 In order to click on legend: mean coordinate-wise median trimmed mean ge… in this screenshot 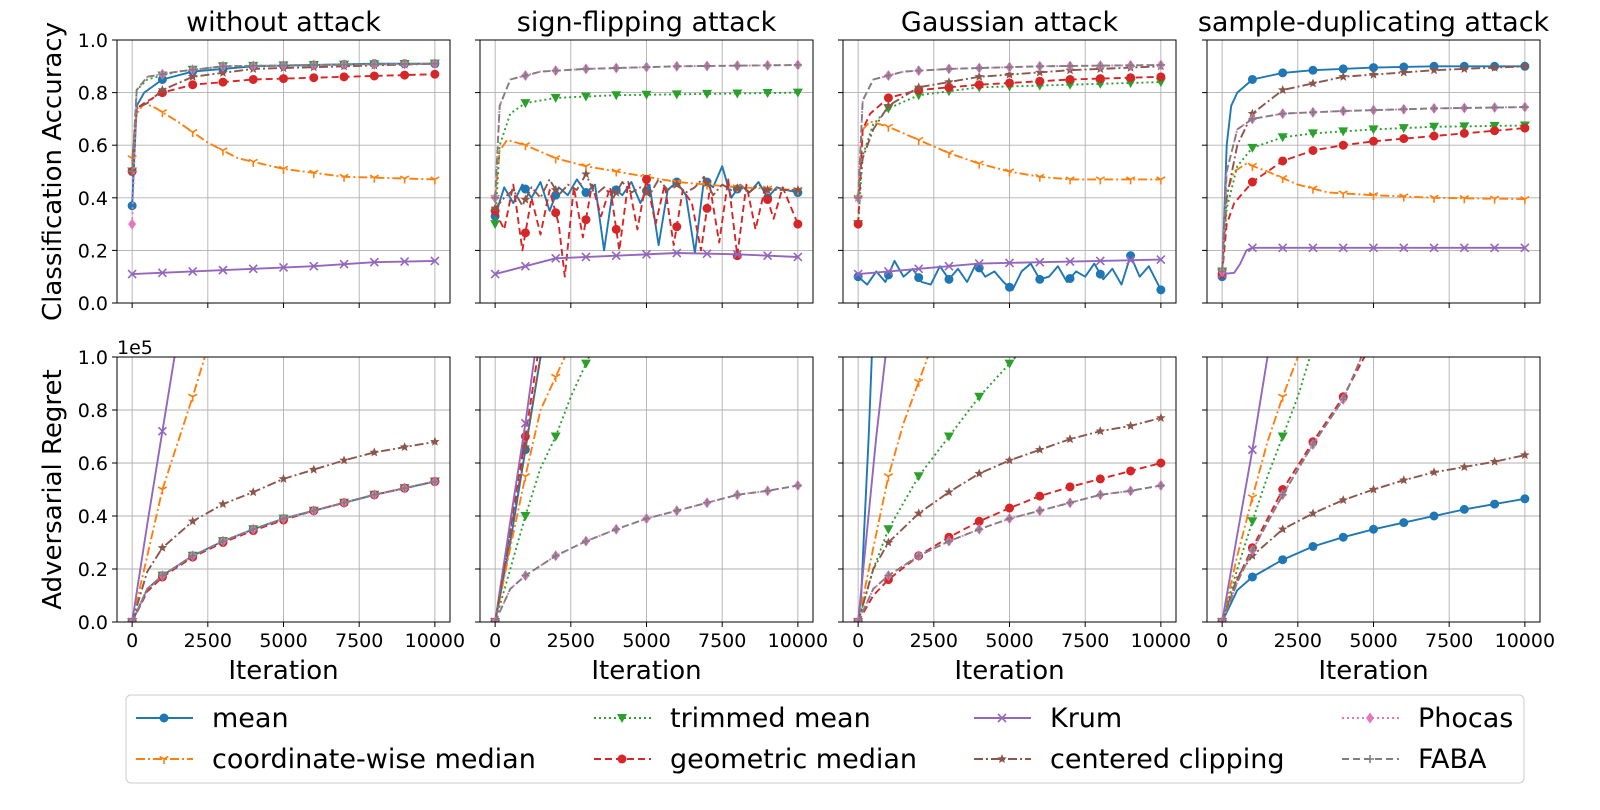, I will do `click(825, 739)`.